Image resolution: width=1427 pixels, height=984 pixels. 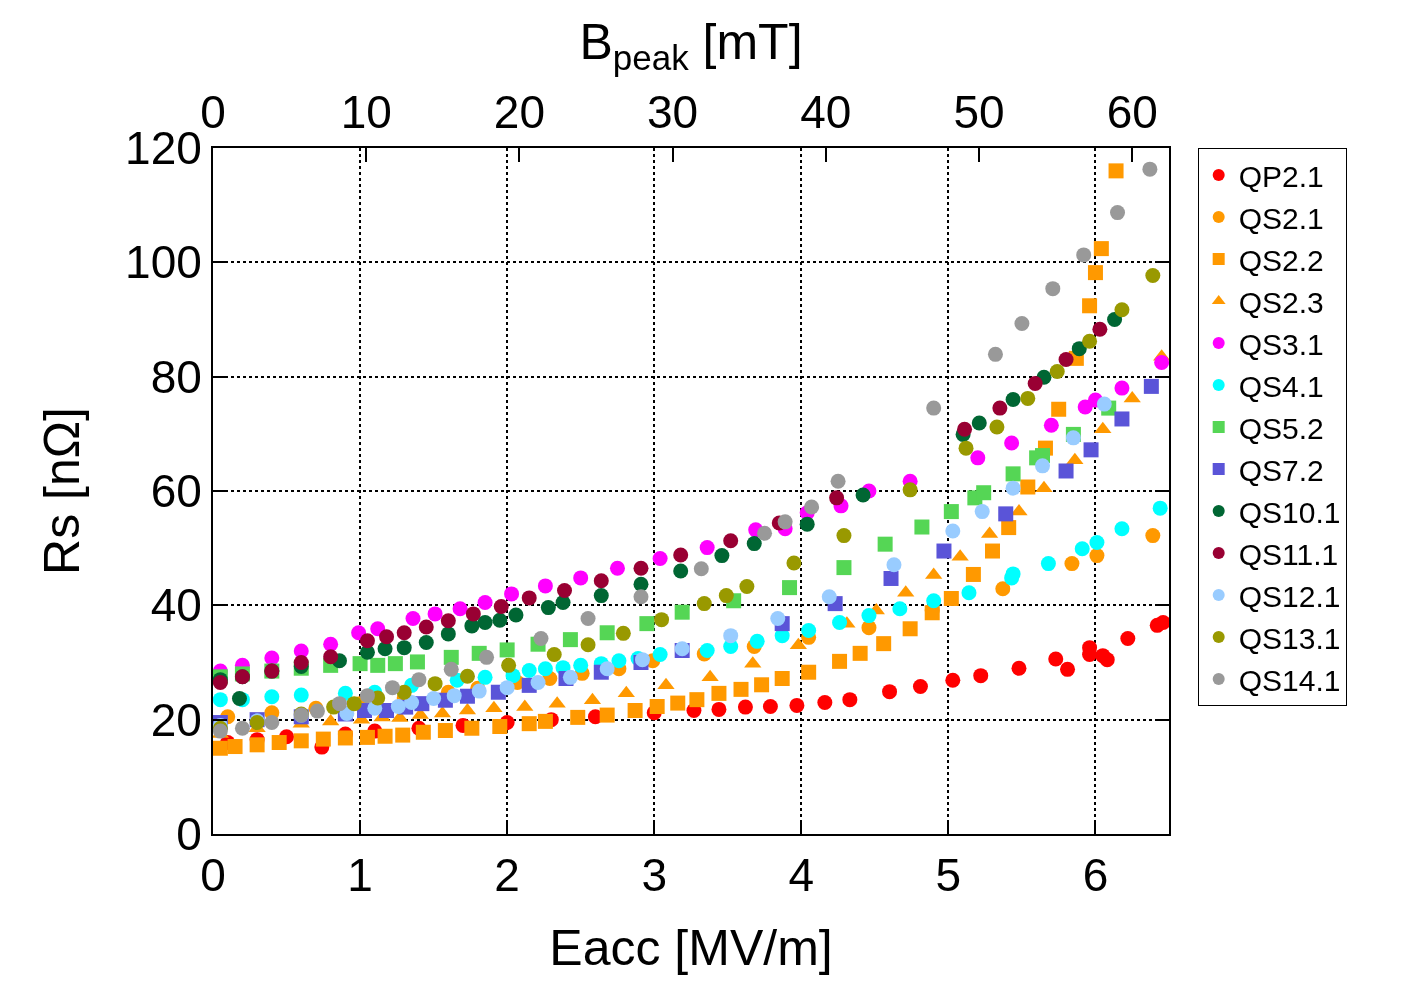 I want to click on legend-label: QS2.2, so click(x=1281, y=260).